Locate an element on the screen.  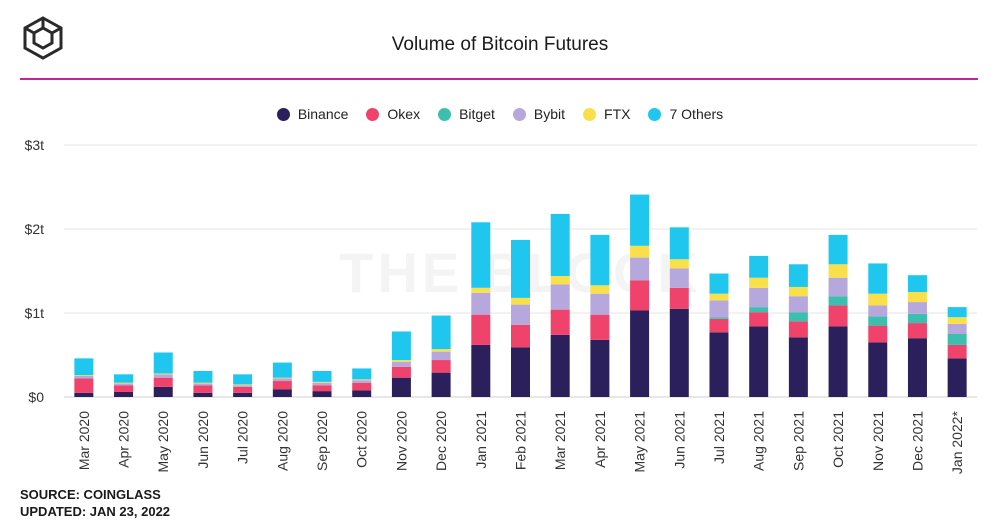
bar-stack-may-2020 is located at coordinates (163, 374).